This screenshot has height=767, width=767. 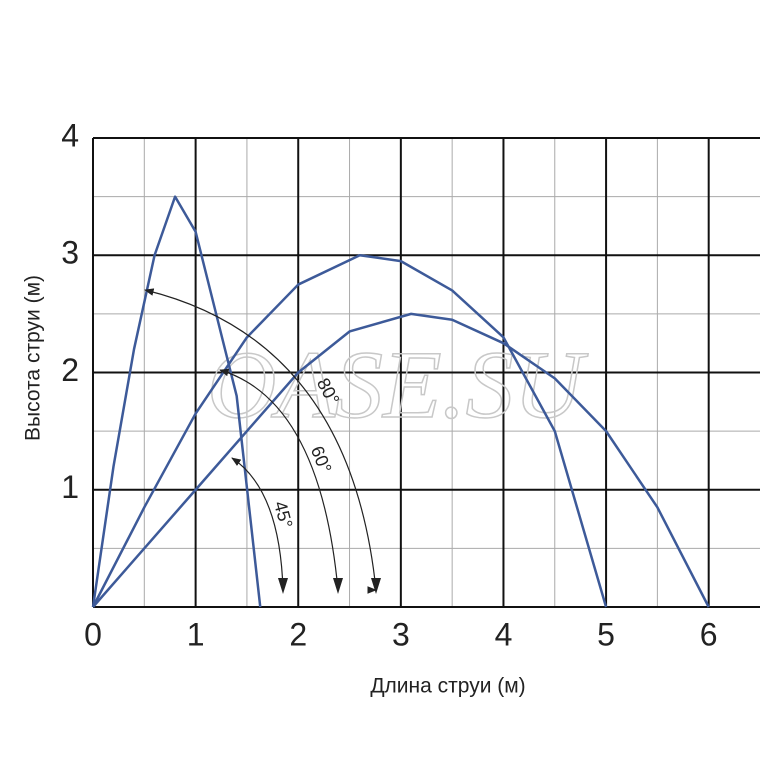 I want to click on x-tick-label: 6, so click(x=709, y=634).